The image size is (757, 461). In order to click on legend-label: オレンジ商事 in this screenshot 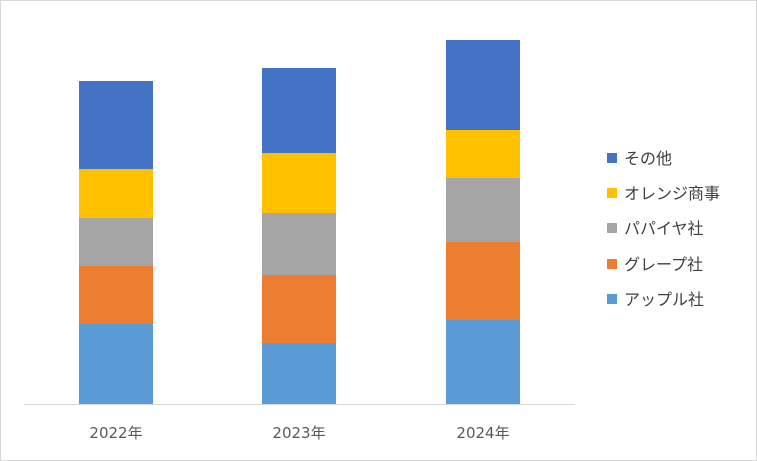, I will do `click(672, 193)`.